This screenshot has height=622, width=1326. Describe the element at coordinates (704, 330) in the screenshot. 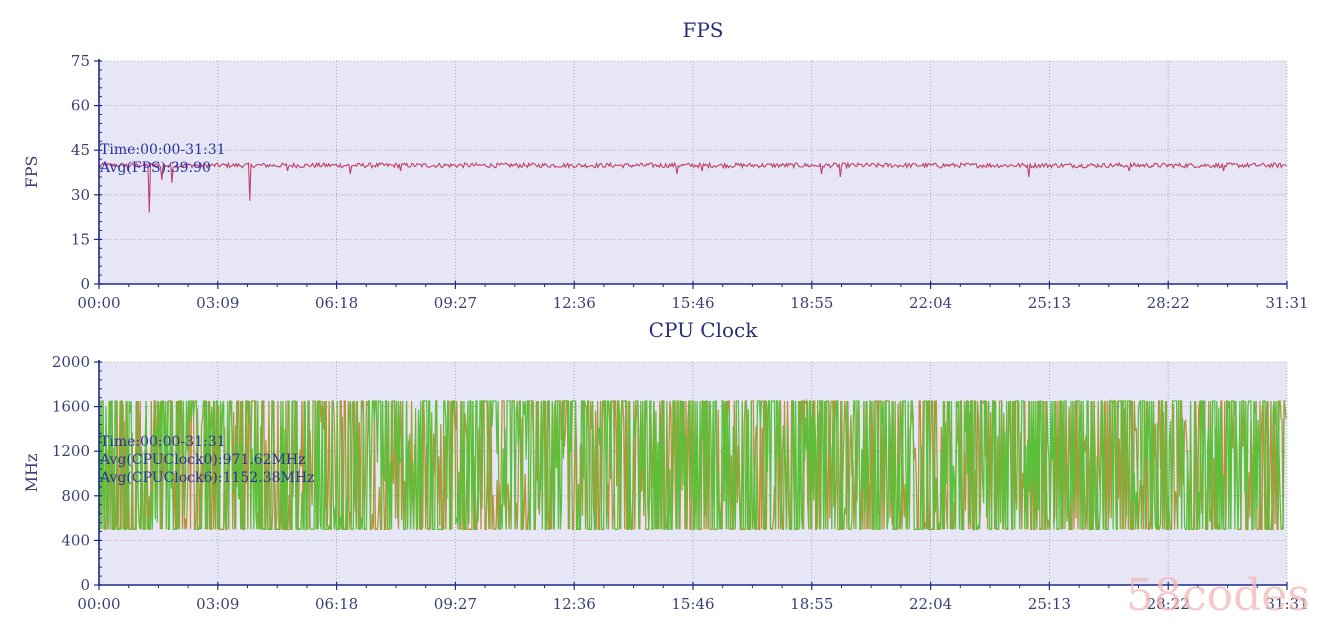

I see `cpu-chart-title: CPU Clock` at that location.